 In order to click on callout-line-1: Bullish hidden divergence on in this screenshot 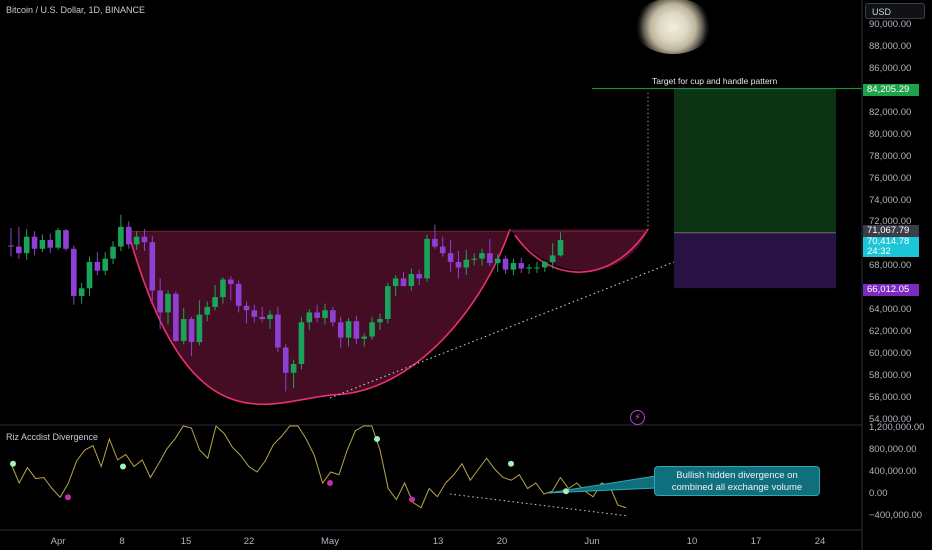, I will do `click(737, 475)`.